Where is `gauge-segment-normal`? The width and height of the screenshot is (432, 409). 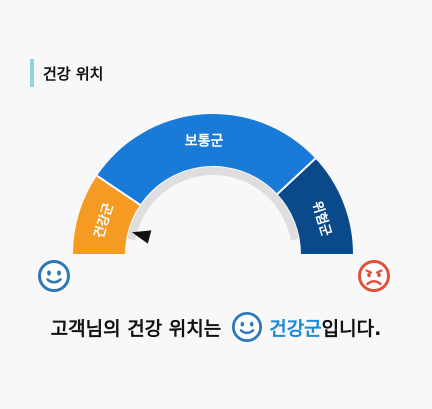
gauge-segment-normal is located at coordinates (206, 159).